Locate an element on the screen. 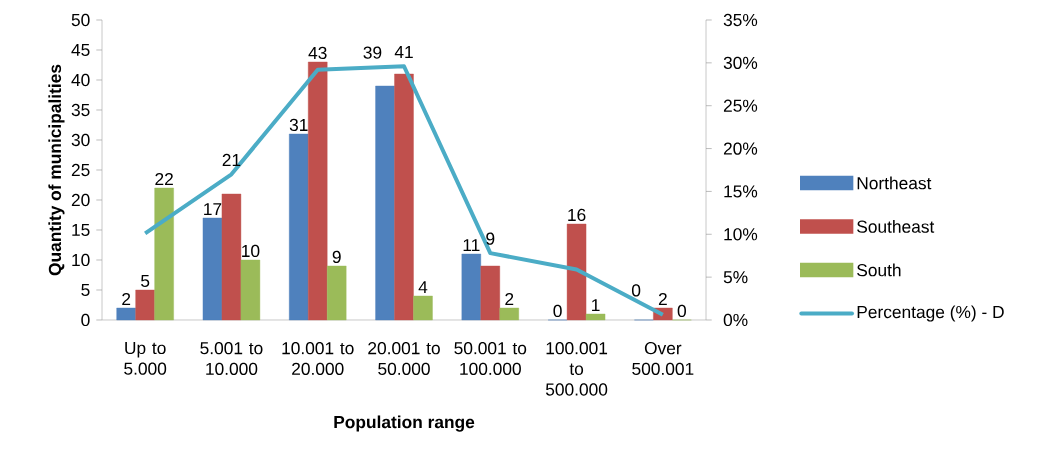 The width and height of the screenshot is (1053, 471). data-label: 39 is located at coordinates (372, 52).